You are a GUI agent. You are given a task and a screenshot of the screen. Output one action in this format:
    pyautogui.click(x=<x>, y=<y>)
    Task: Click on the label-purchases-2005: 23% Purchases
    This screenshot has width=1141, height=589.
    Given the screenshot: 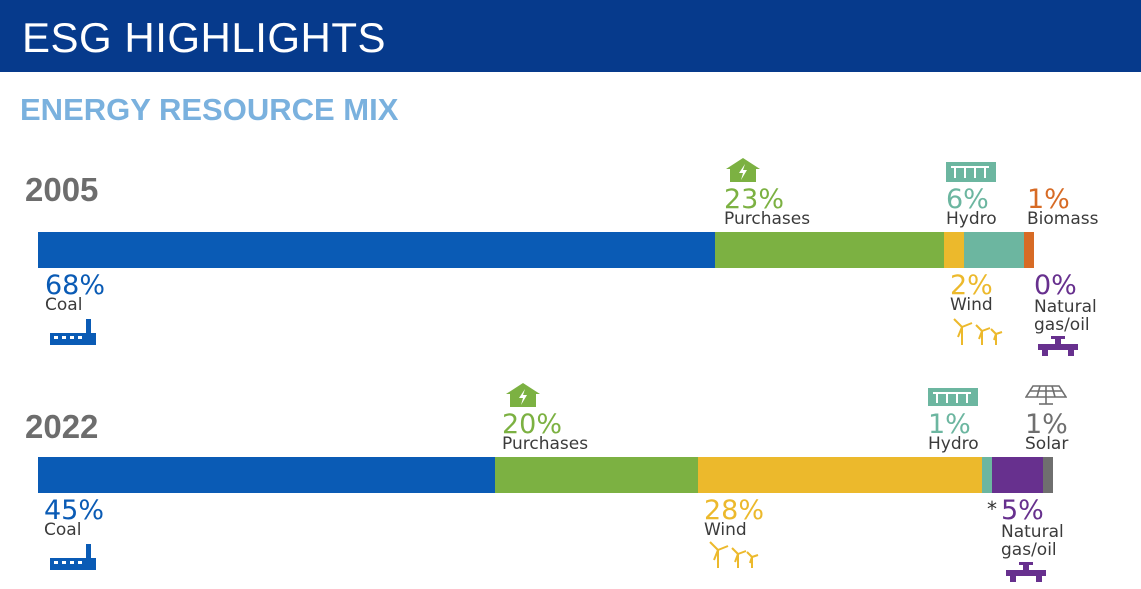 What is the action you would take?
    pyautogui.click(x=767, y=207)
    